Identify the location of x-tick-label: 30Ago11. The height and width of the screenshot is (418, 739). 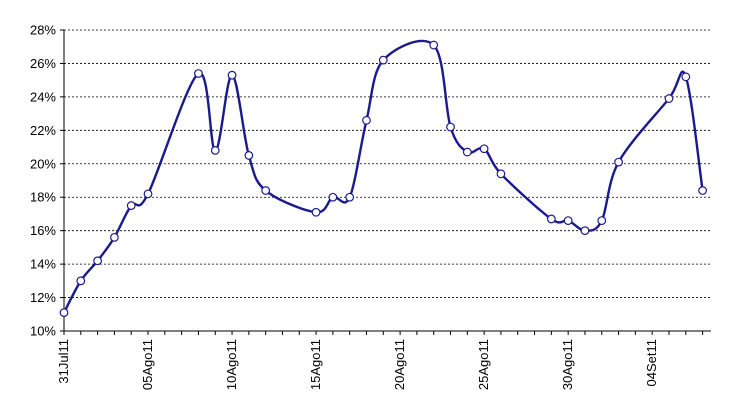
(567, 364).